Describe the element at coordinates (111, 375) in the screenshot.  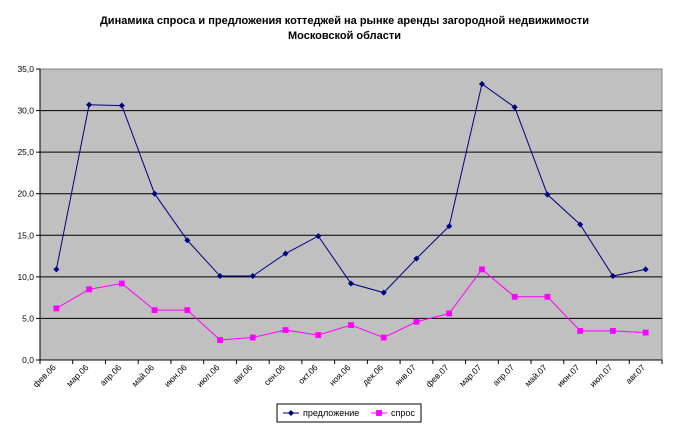
I see `x-tick-label: апр.06` at that location.